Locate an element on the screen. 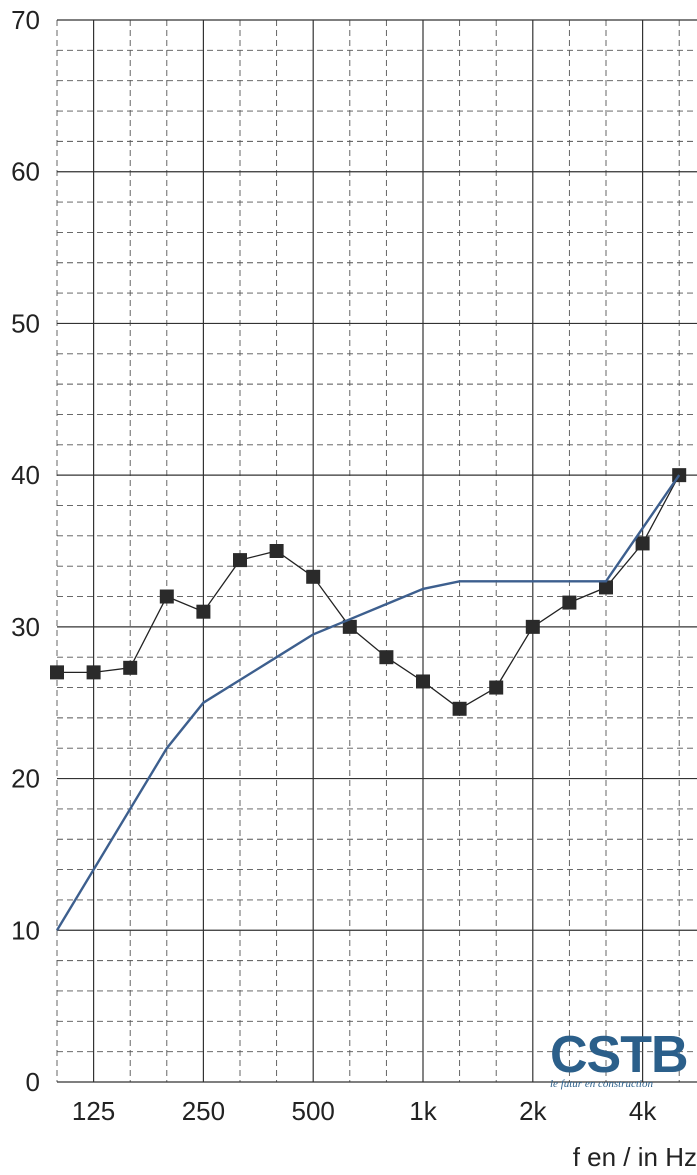  y-tick-label: 20 is located at coordinates (25, 779).